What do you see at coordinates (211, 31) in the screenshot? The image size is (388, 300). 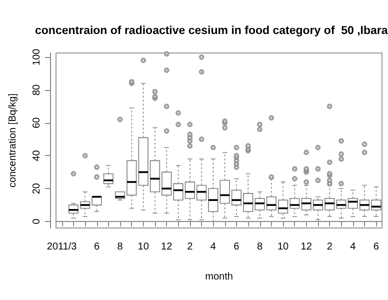 I see `chart-title: concentraion of radioactive cesium in food category of 50 ,Ibara` at bounding box center [211, 31].